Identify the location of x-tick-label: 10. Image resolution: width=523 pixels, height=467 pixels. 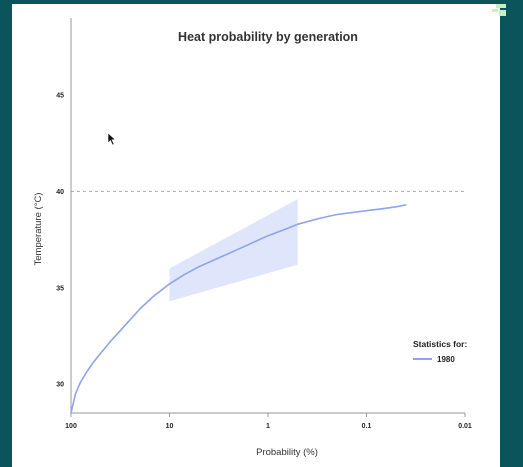
(170, 426).